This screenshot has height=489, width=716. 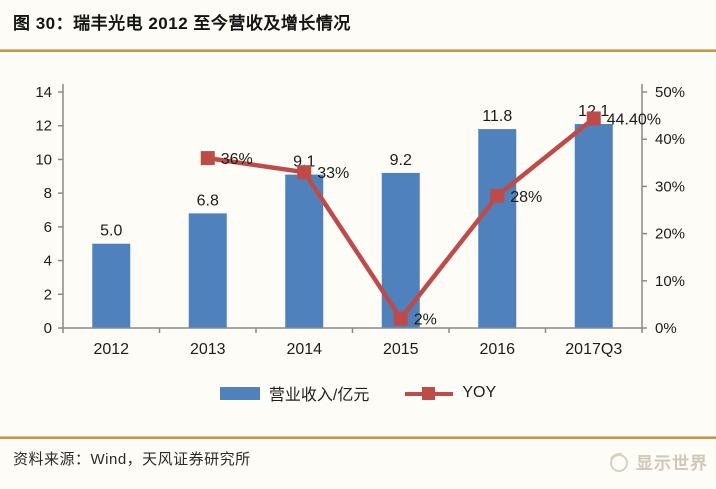 I want to click on yoy-marker-2014, so click(x=304, y=172).